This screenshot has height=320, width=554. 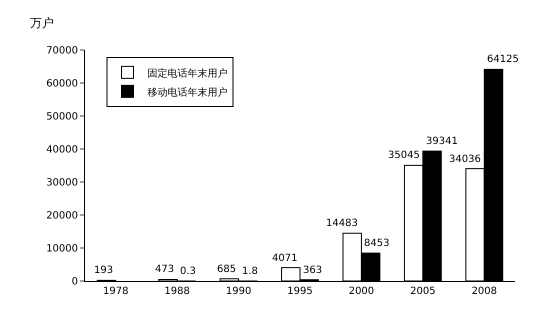 What do you see at coordinates (62, 51) in the screenshot?
I see `y-tick-label: 70000` at bounding box center [62, 51].